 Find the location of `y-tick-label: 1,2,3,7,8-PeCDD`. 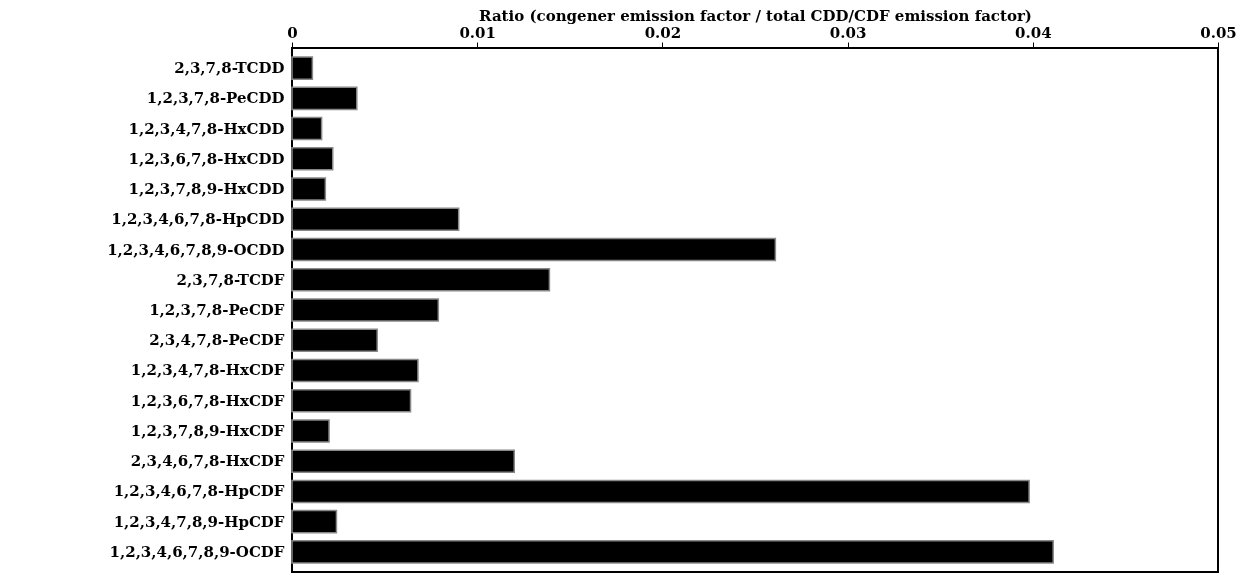

y-tick-label: 1,2,3,7,8-PeCDD is located at coordinates (215, 98).